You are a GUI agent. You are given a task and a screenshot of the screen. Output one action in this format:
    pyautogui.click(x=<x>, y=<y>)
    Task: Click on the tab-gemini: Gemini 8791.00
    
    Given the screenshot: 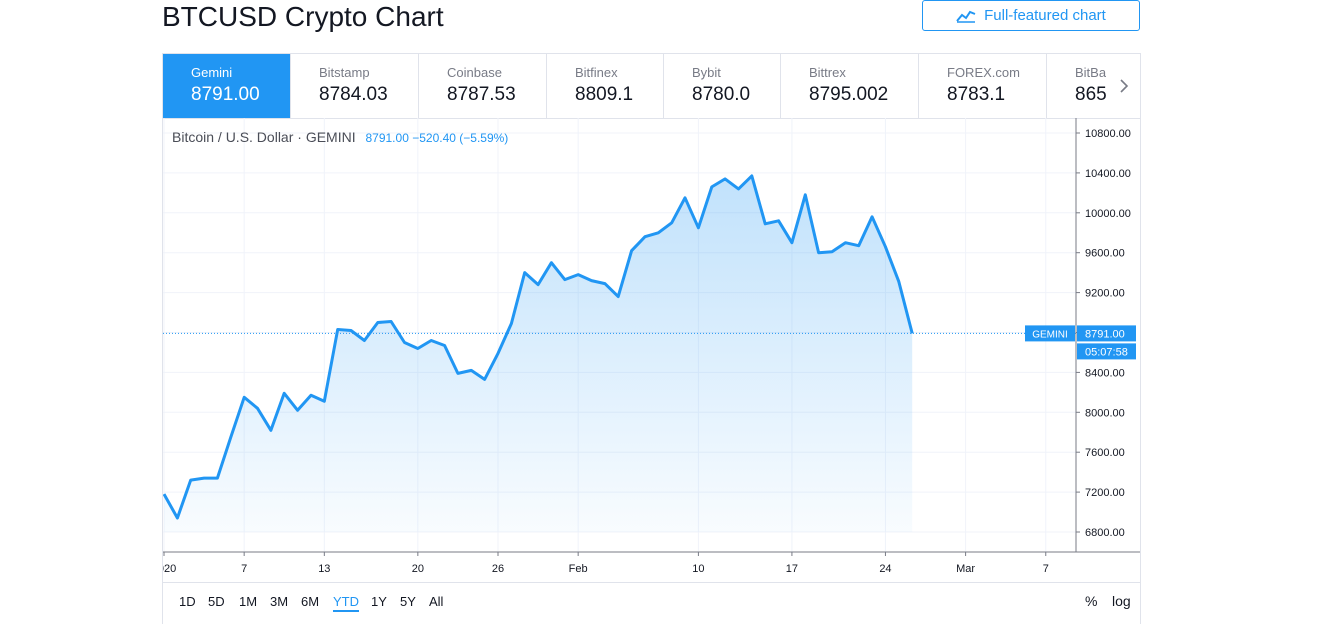 What is the action you would take?
    pyautogui.click(x=227, y=86)
    